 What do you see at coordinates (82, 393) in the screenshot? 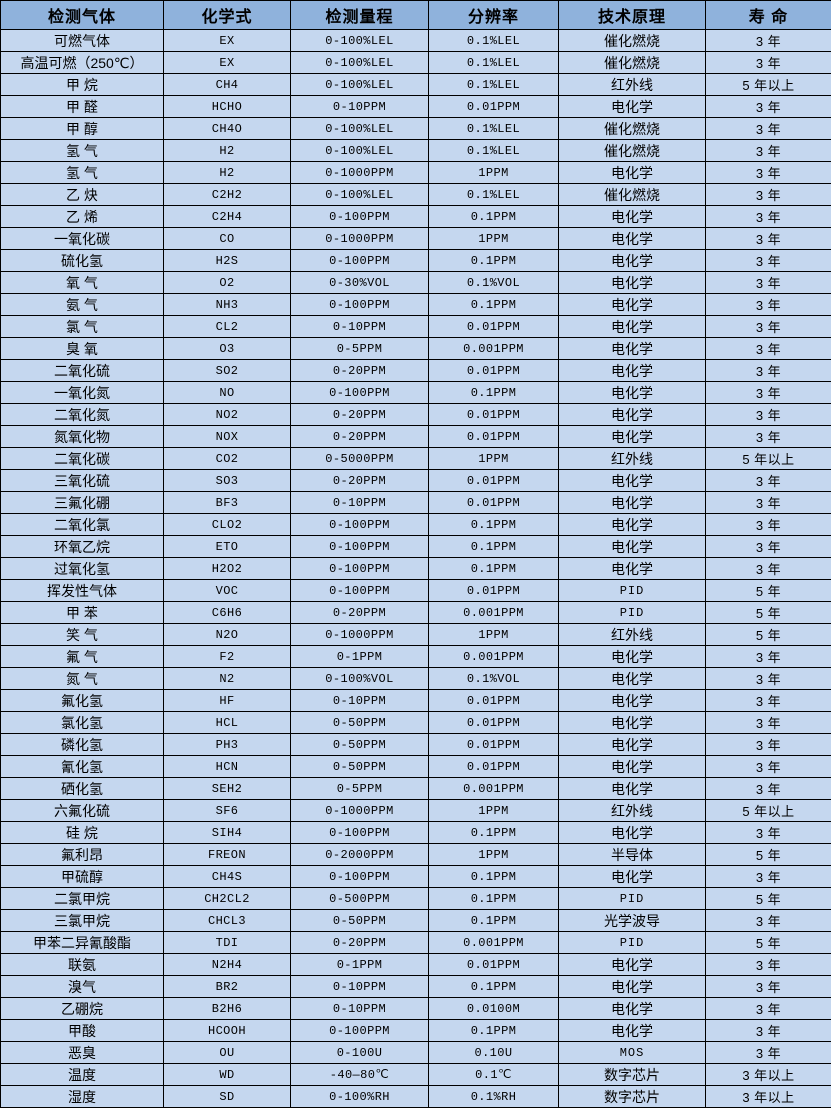
I see `cell-gas-name: 一氧化氮` at bounding box center [82, 393].